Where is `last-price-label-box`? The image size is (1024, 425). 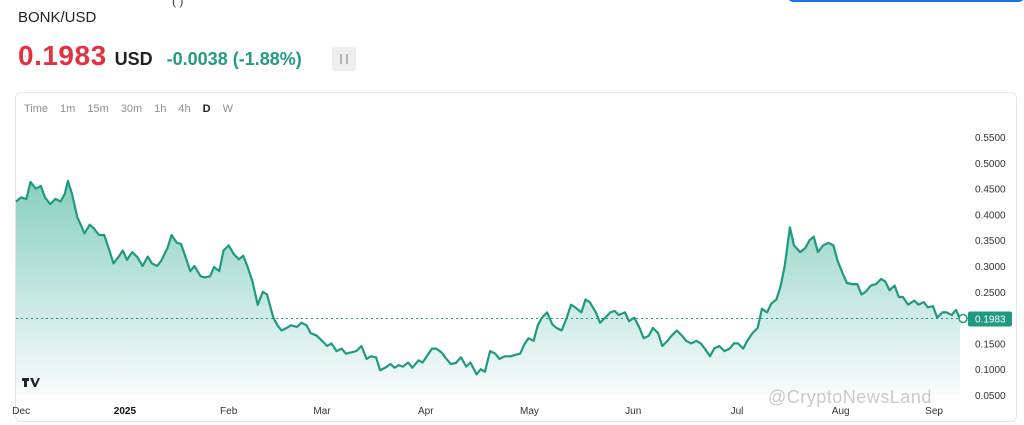 last-price-label-box is located at coordinates (990, 319).